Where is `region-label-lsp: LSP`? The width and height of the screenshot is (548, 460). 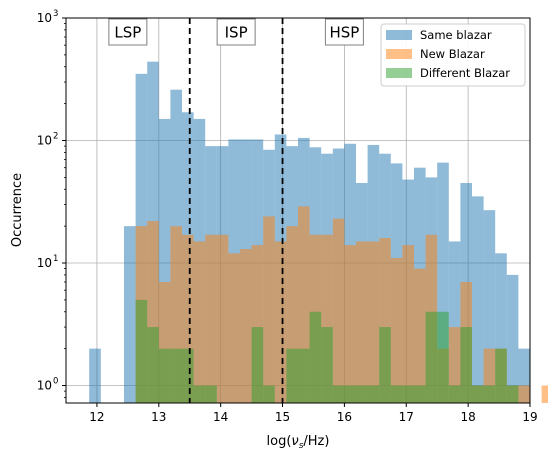 region-label-lsp: LSP is located at coordinates (128, 32).